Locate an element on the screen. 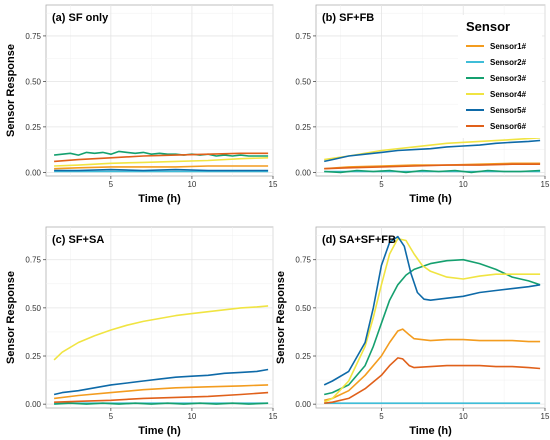 Image resolution: width=550 pixels, height=440 pixels. legend-label-Sensor1: Sensor1# is located at coordinates (508, 46).